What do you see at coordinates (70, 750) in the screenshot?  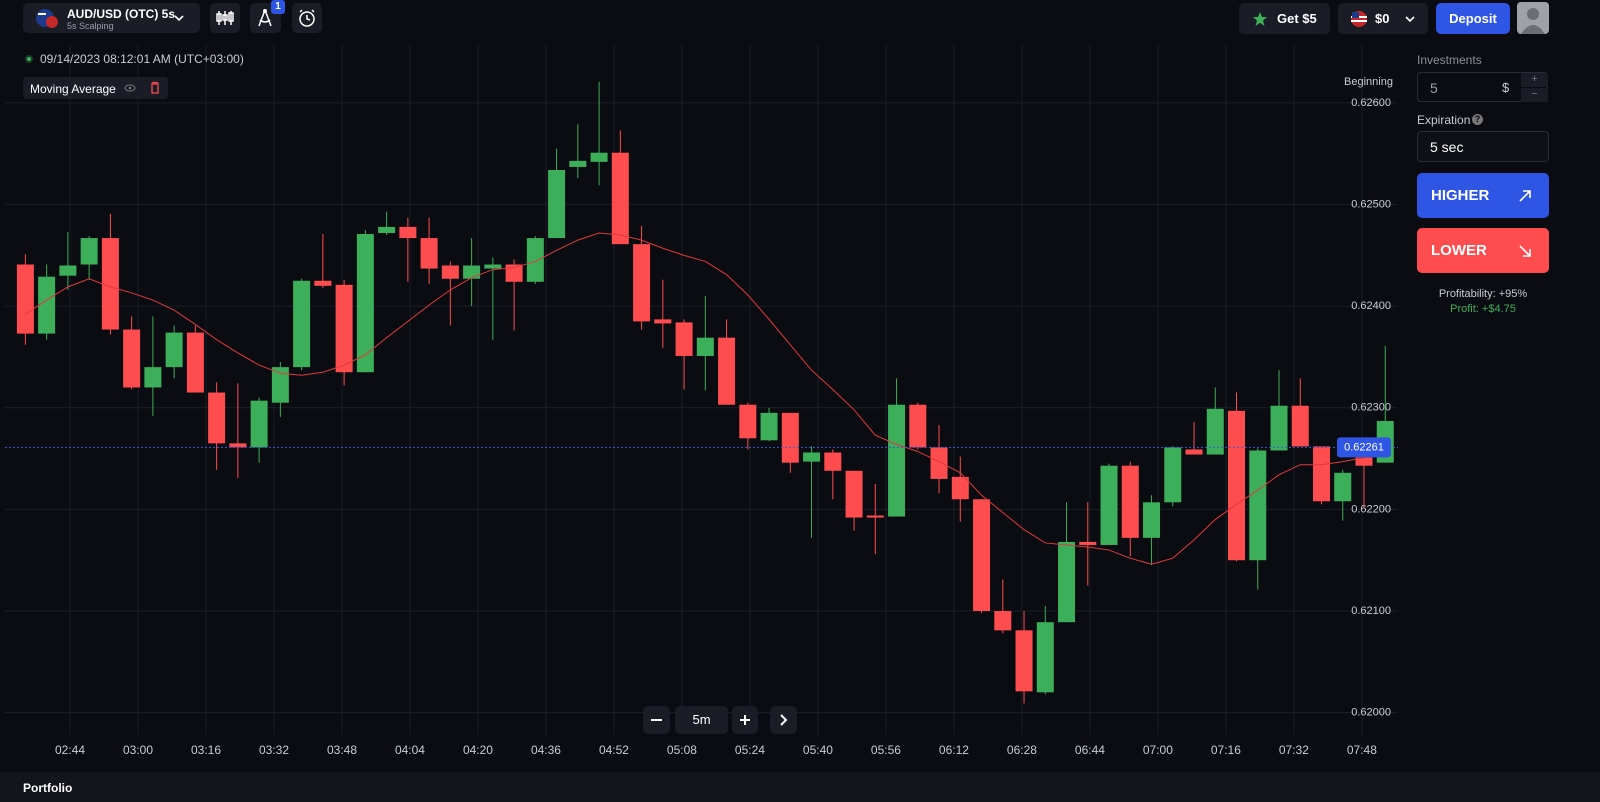 I see `x-tick-label: 02:44` at bounding box center [70, 750].